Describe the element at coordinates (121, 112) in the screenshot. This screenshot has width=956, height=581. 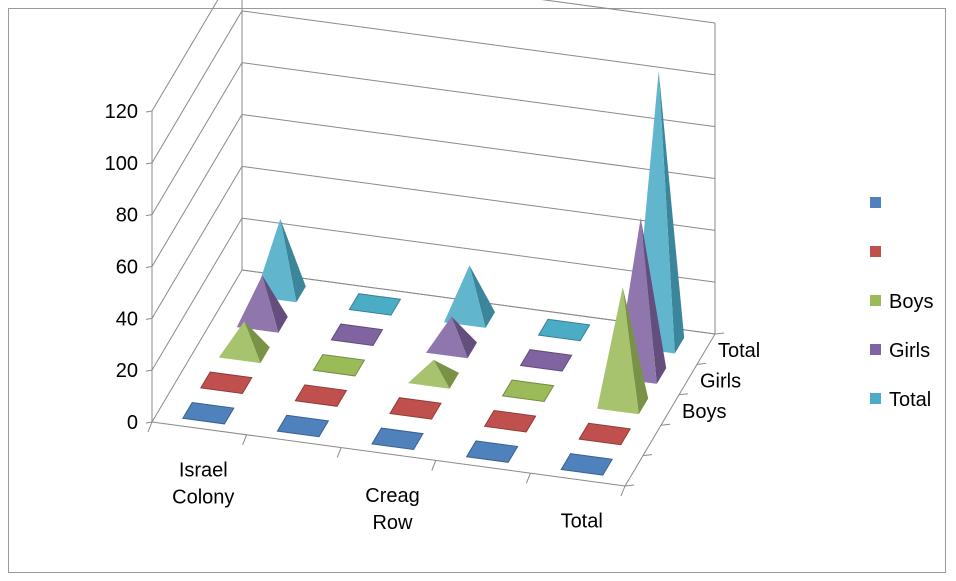
I see `y-tick-label: 120` at that location.